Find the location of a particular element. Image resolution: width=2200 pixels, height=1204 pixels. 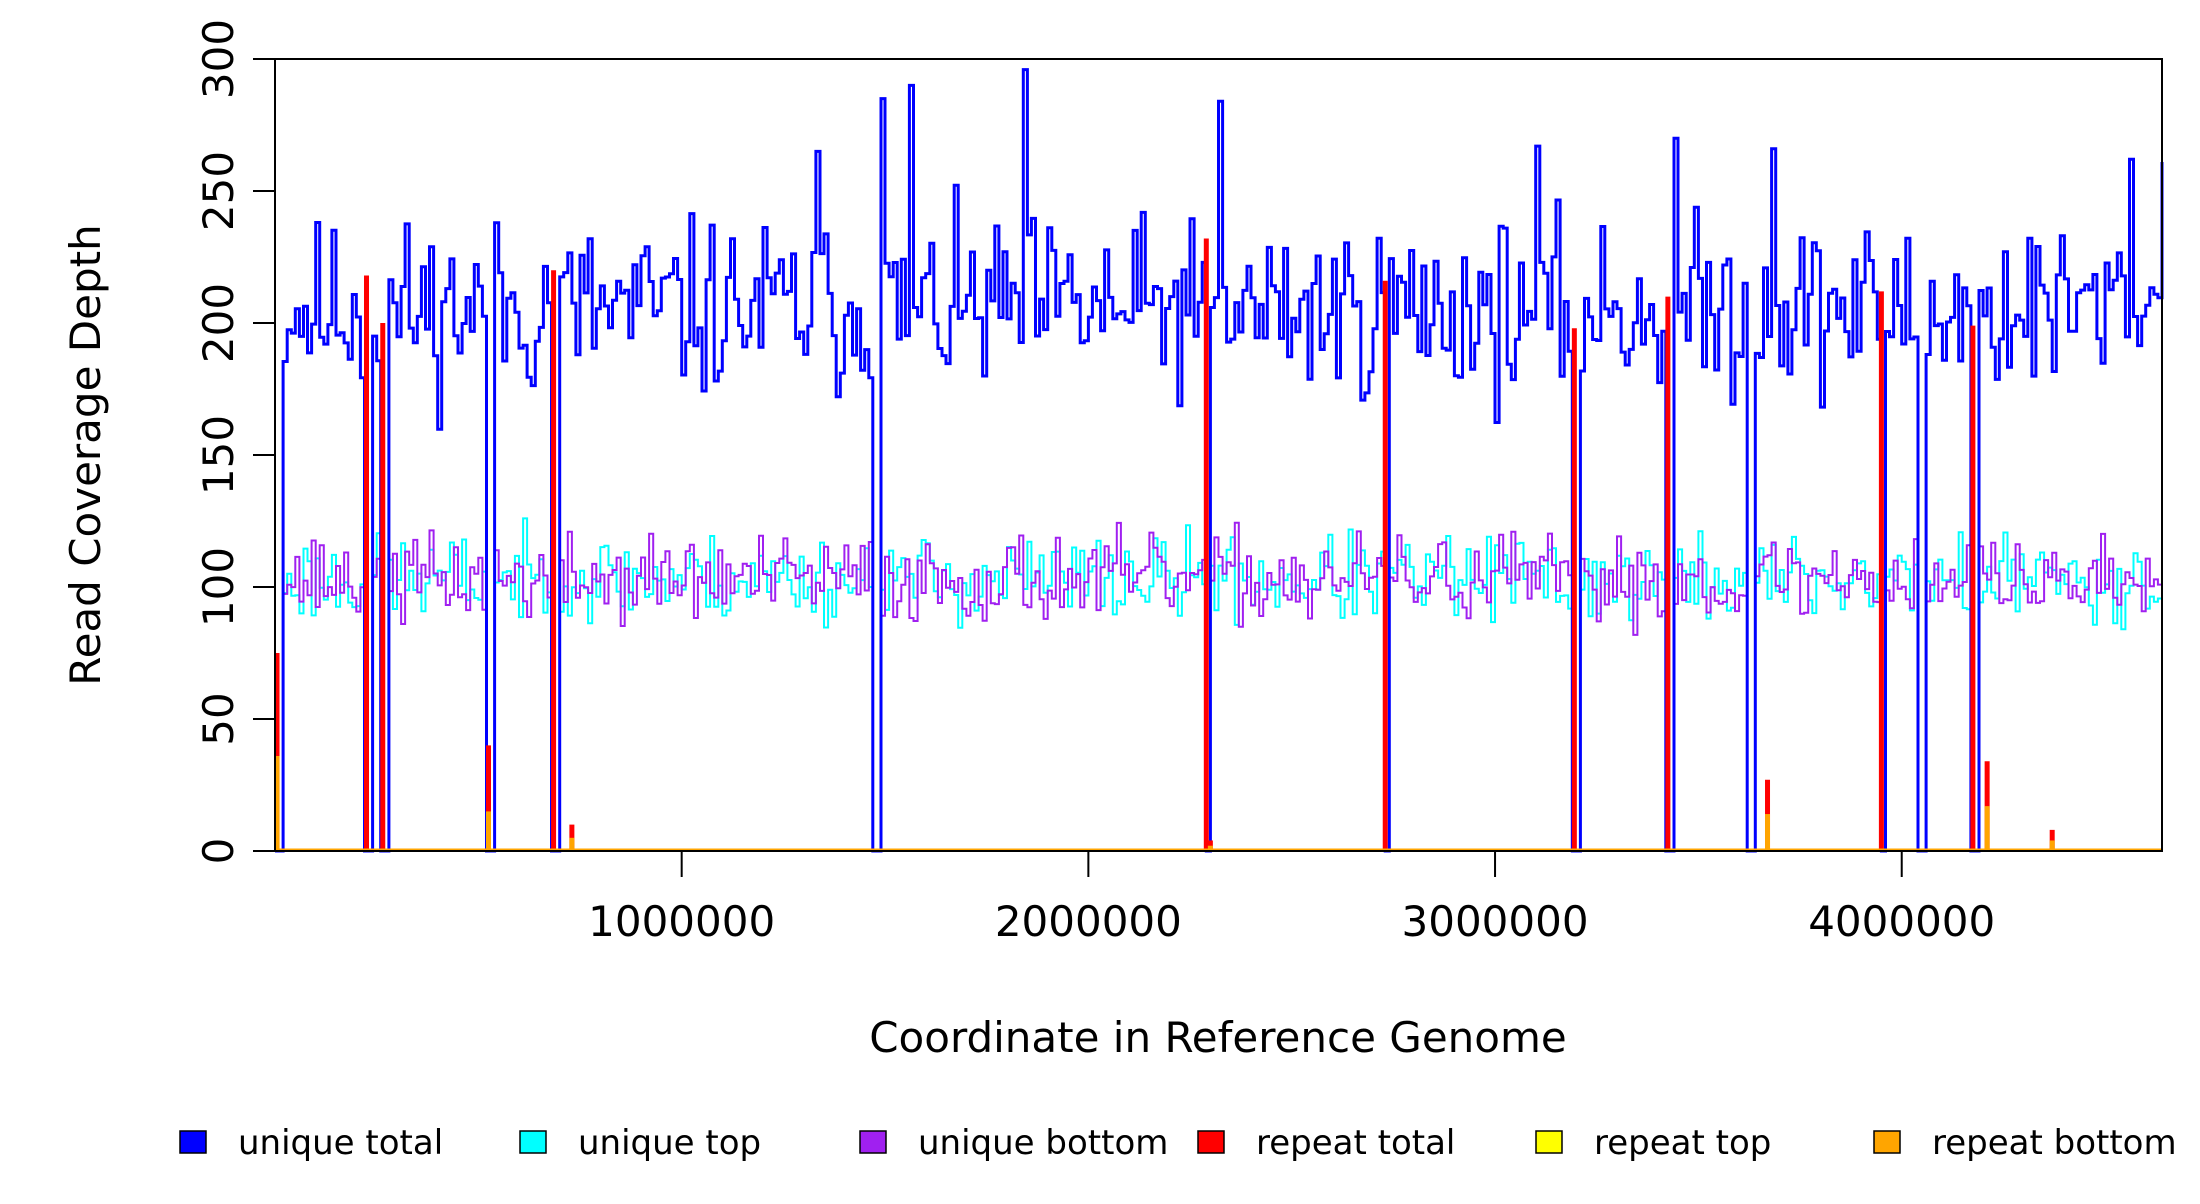

legend-swatch-unique-bottom is located at coordinates (873, 1142).